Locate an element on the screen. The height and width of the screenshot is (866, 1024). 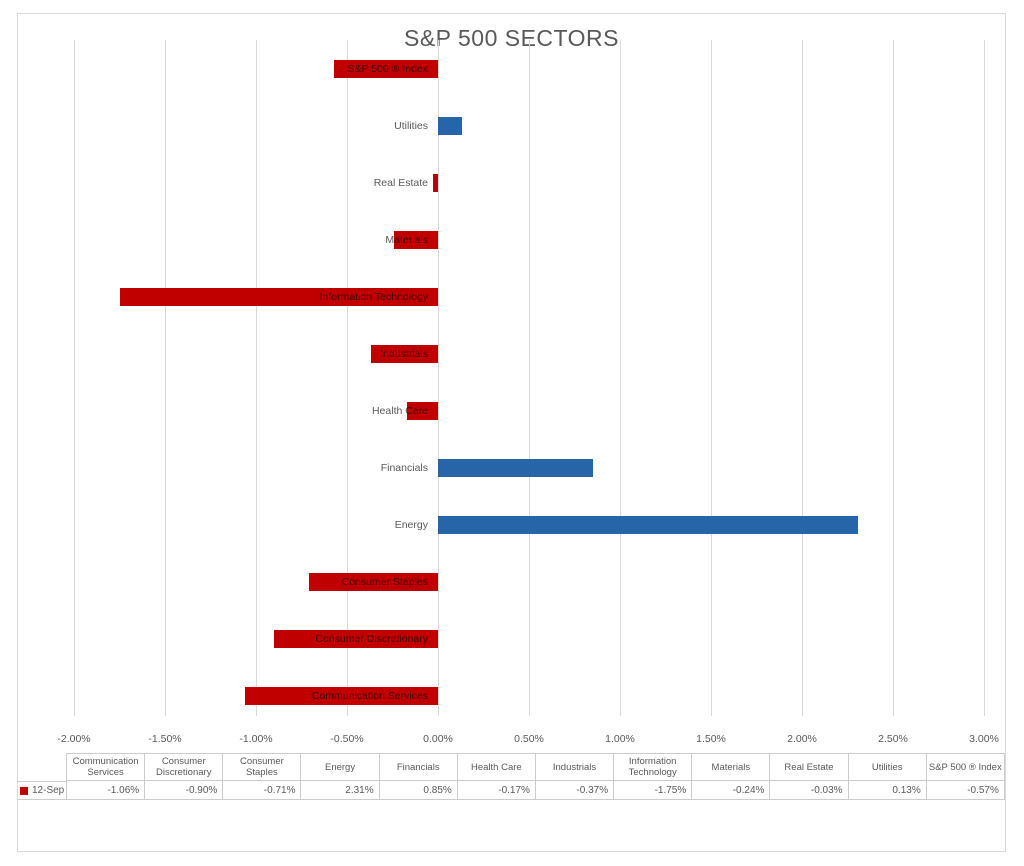
legend-series-marker-icon is located at coordinates (24, 790).